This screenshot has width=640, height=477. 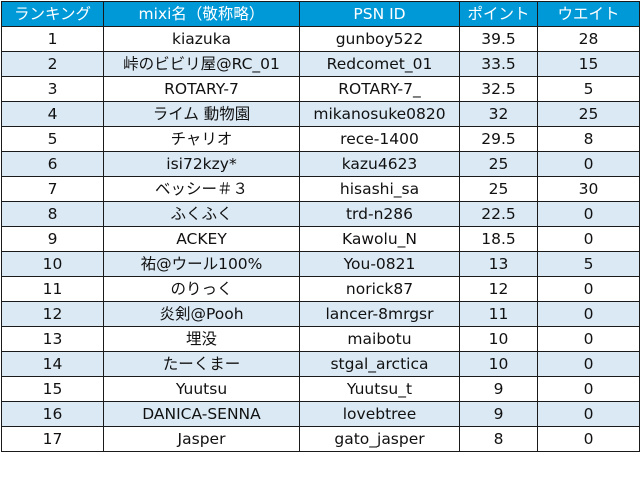 I want to click on table-row: 11 のりっく norick87 12 0, so click(x=320, y=289).